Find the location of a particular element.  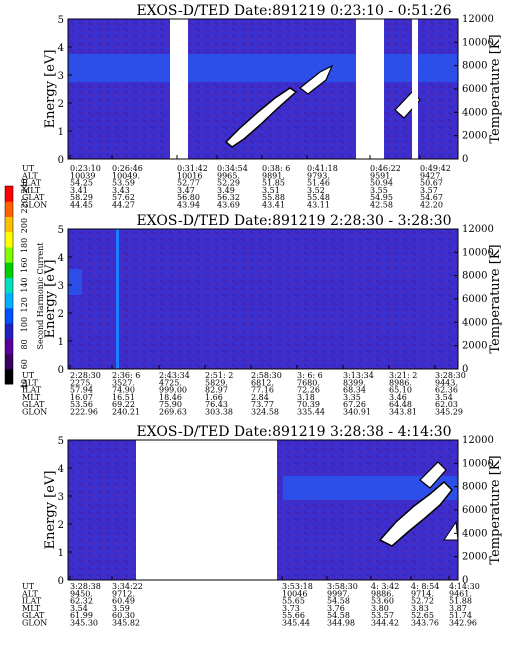

panel-3-event is located at coordinates (418, 504).